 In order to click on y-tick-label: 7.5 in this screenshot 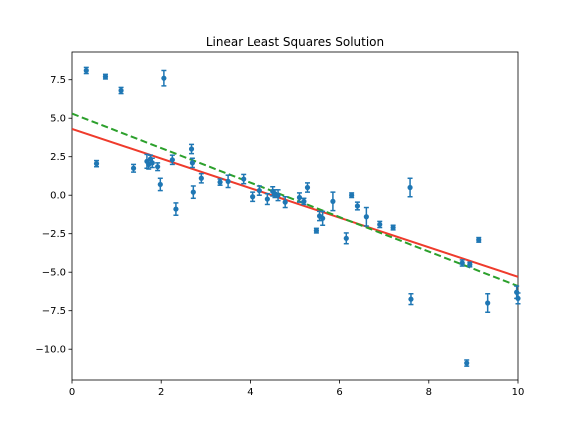, I will do `click(58, 80)`.